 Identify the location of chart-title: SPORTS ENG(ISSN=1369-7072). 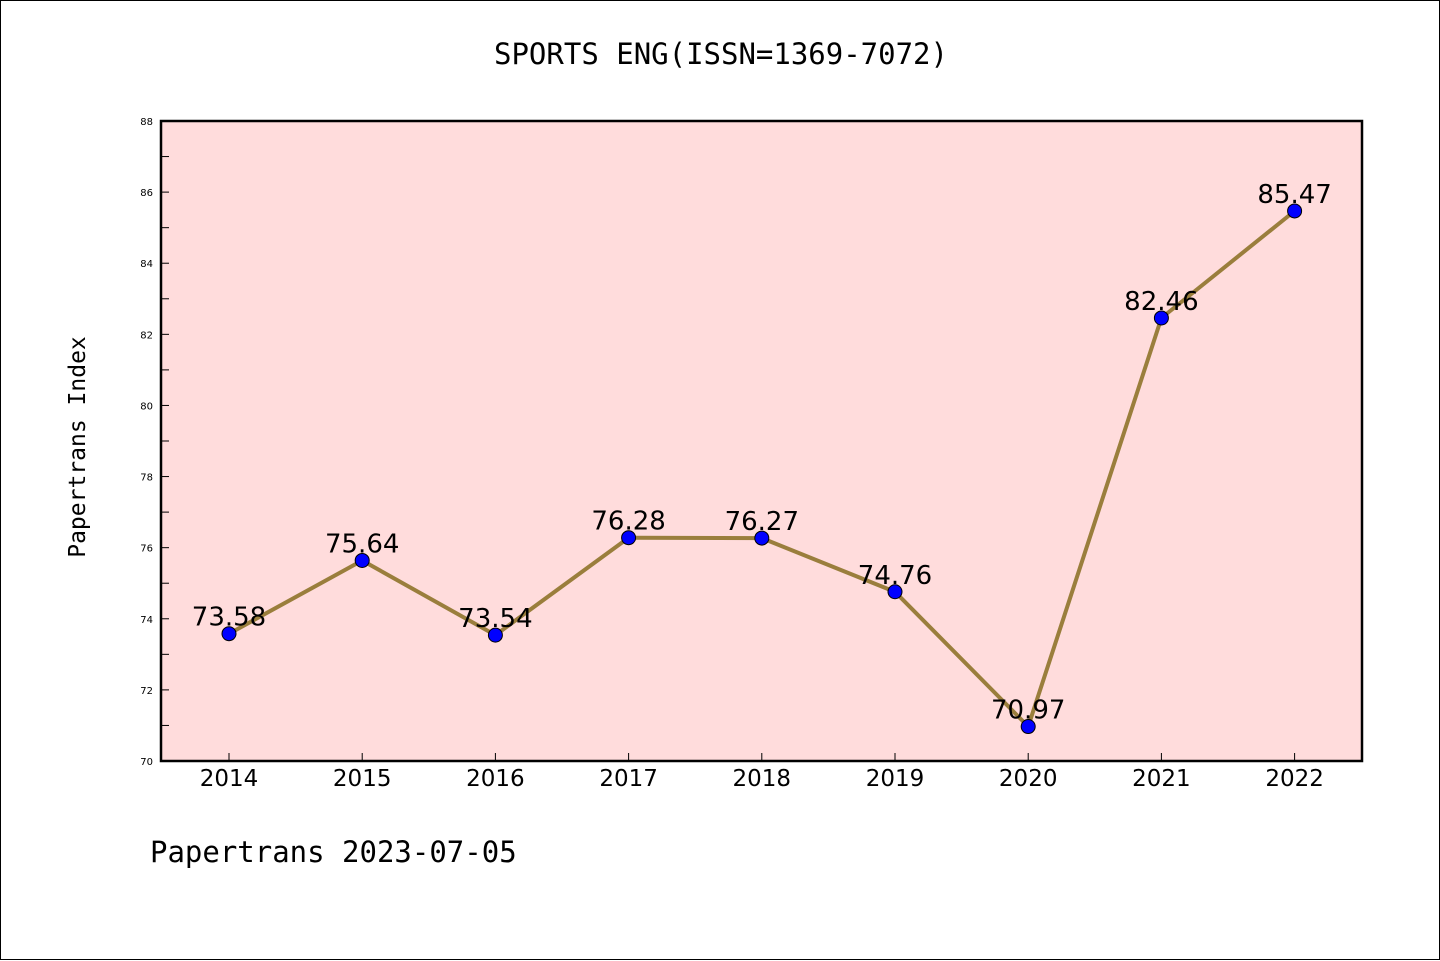
(721, 54).